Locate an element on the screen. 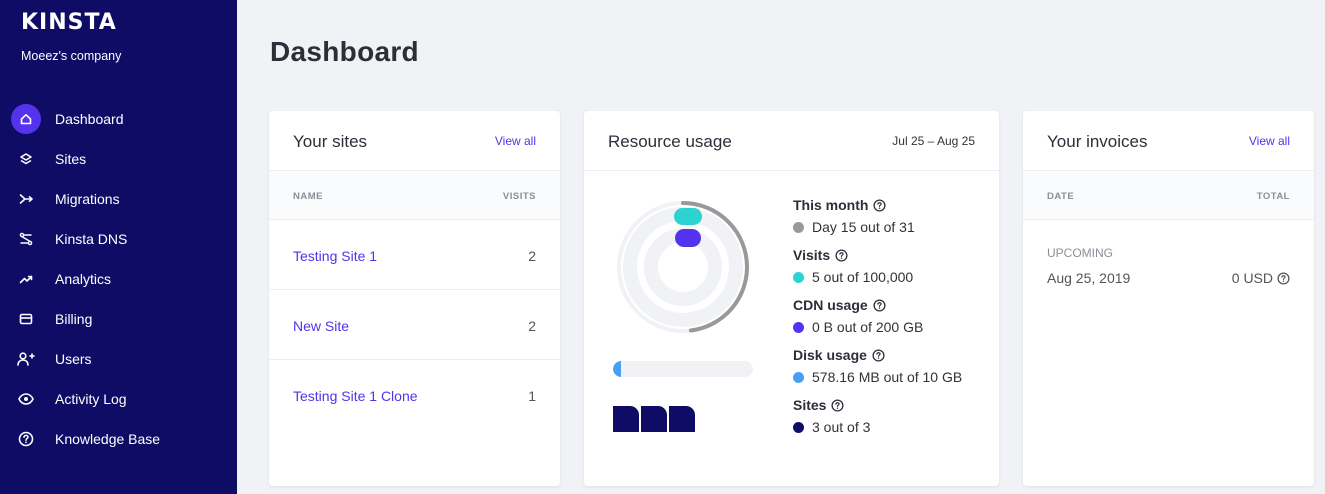  sidebar-item-kinsta-dns: Kinsta DNS is located at coordinates (118, 239).